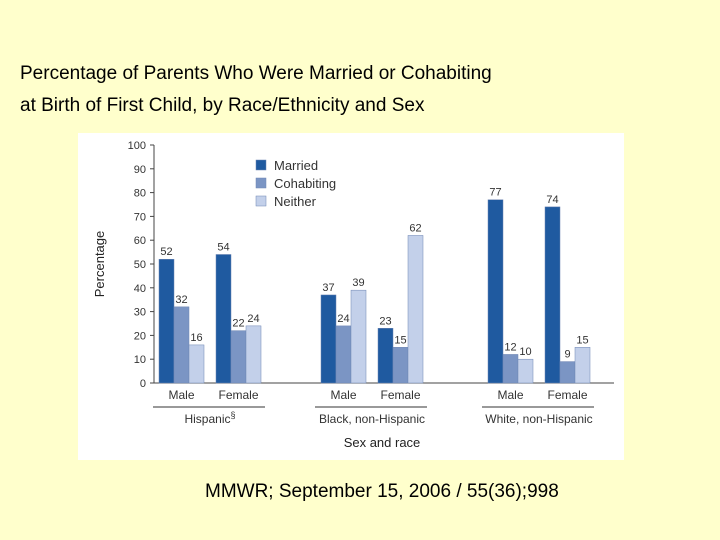 The height and width of the screenshot is (540, 720). What do you see at coordinates (495, 193) in the screenshot?
I see `bar-value-label: 77` at bounding box center [495, 193].